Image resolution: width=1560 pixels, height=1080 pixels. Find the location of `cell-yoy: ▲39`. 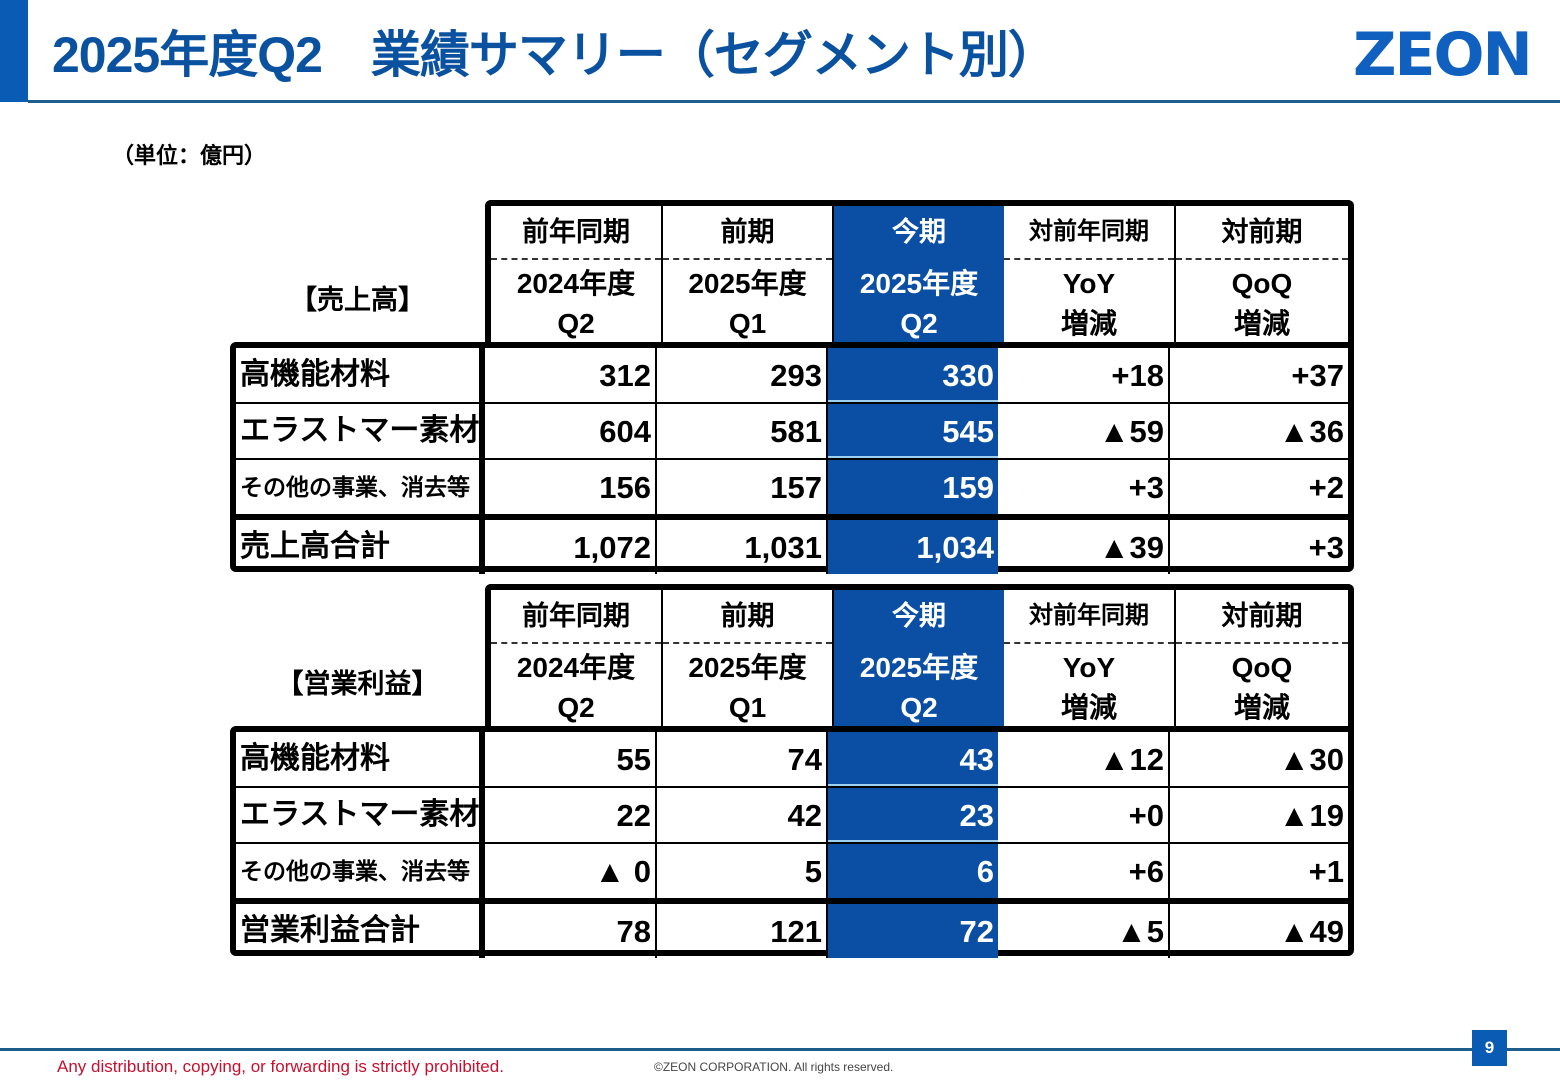

cell-yoy: ▲39 is located at coordinates (1084, 547).